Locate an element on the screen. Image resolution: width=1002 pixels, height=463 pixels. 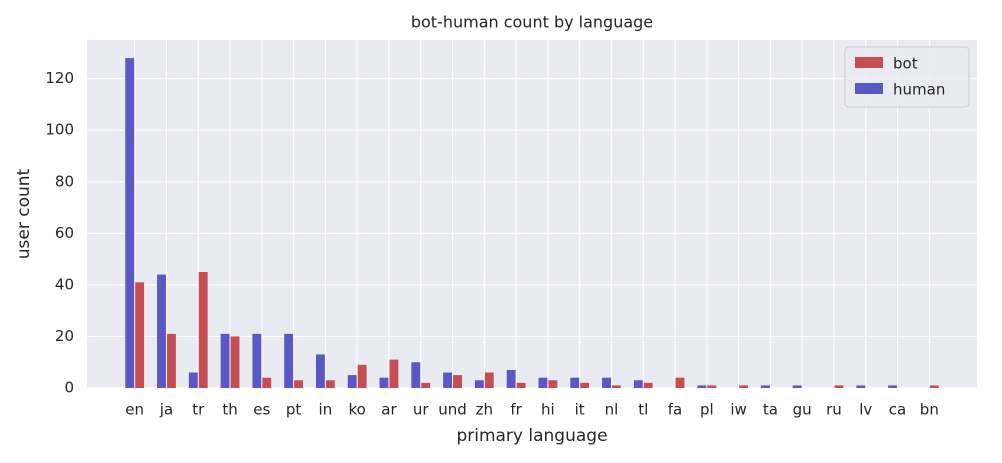
x-tick-label: ur is located at coordinates (421, 410).